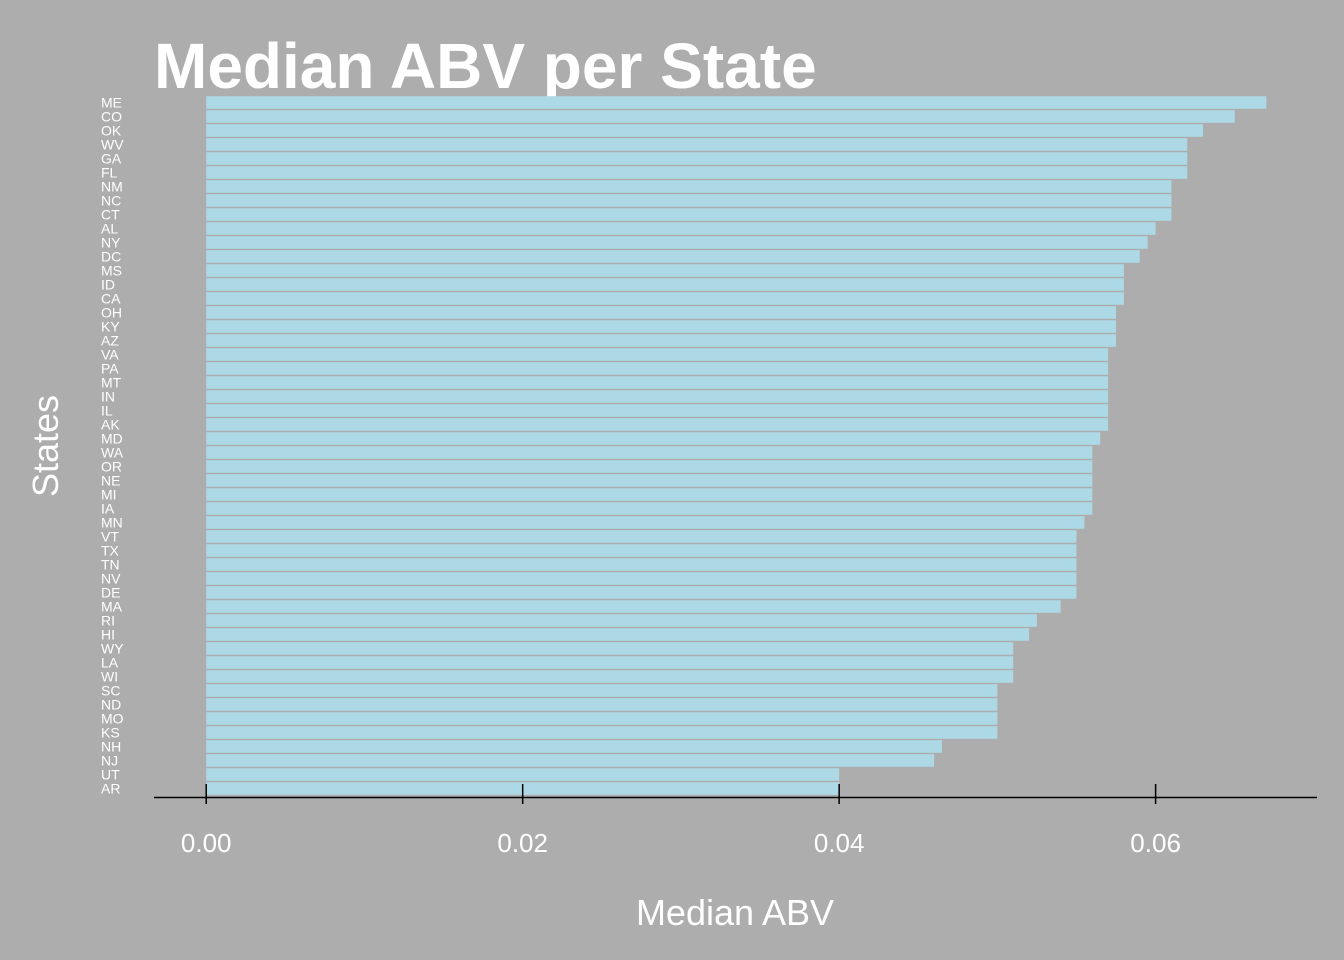 Image resolution: width=1344 pixels, height=960 pixels. What do you see at coordinates (112, 453) in the screenshot?
I see `category-label-wa: WA` at bounding box center [112, 453].